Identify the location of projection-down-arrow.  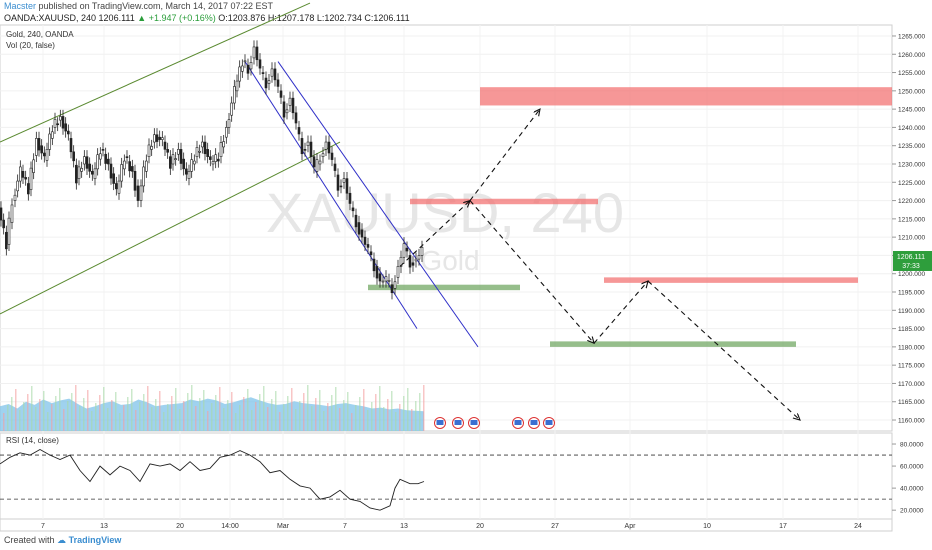
(620, 312).